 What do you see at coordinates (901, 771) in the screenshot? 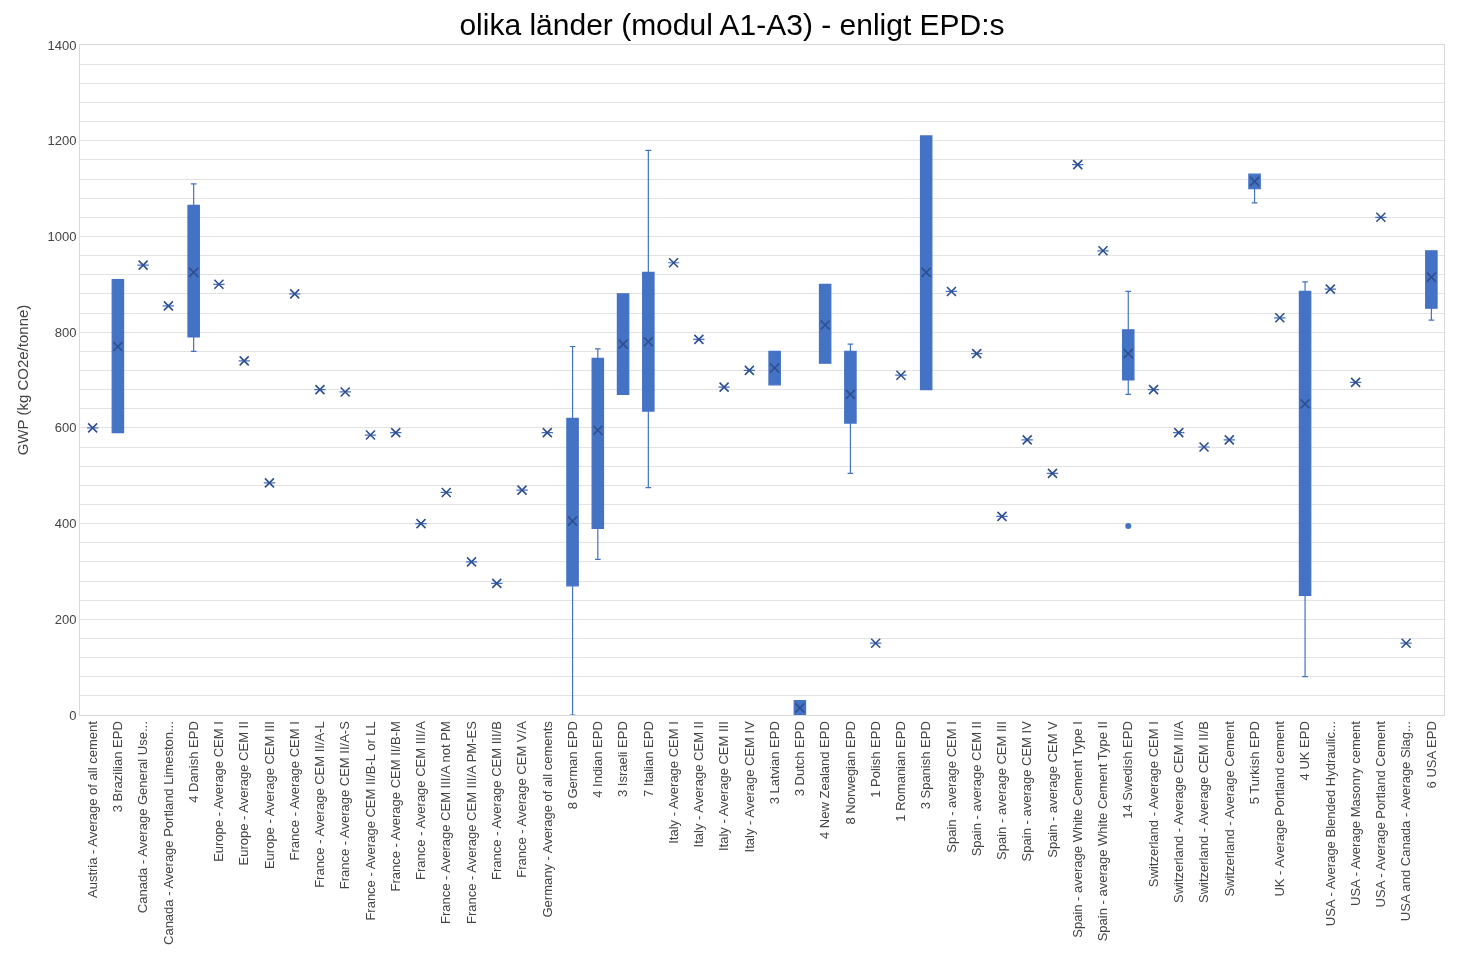
I see `x-tick-label: 1 Romanian EPD` at bounding box center [901, 771].